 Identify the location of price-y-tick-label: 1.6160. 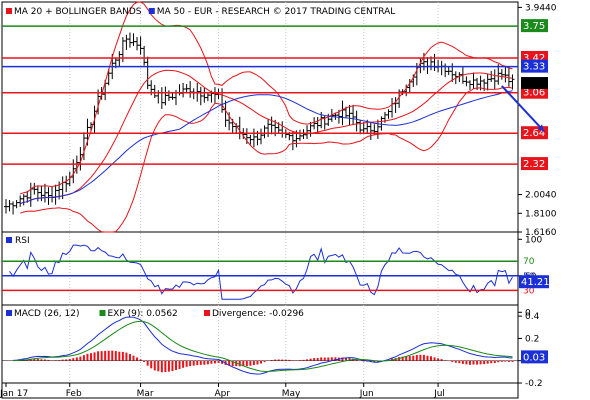
(541, 233).